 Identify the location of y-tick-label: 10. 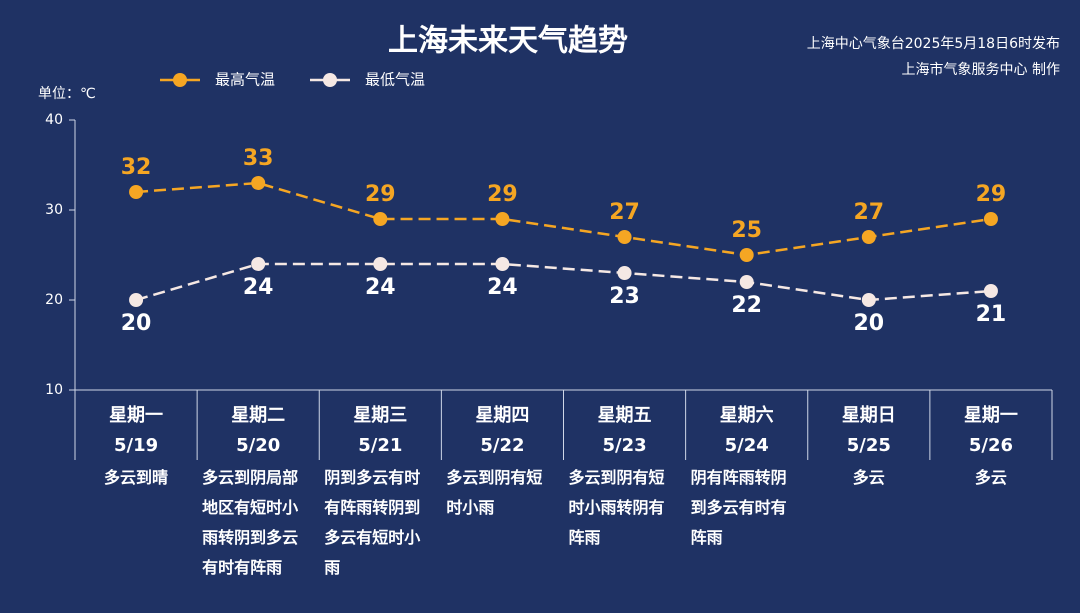
(54, 390).